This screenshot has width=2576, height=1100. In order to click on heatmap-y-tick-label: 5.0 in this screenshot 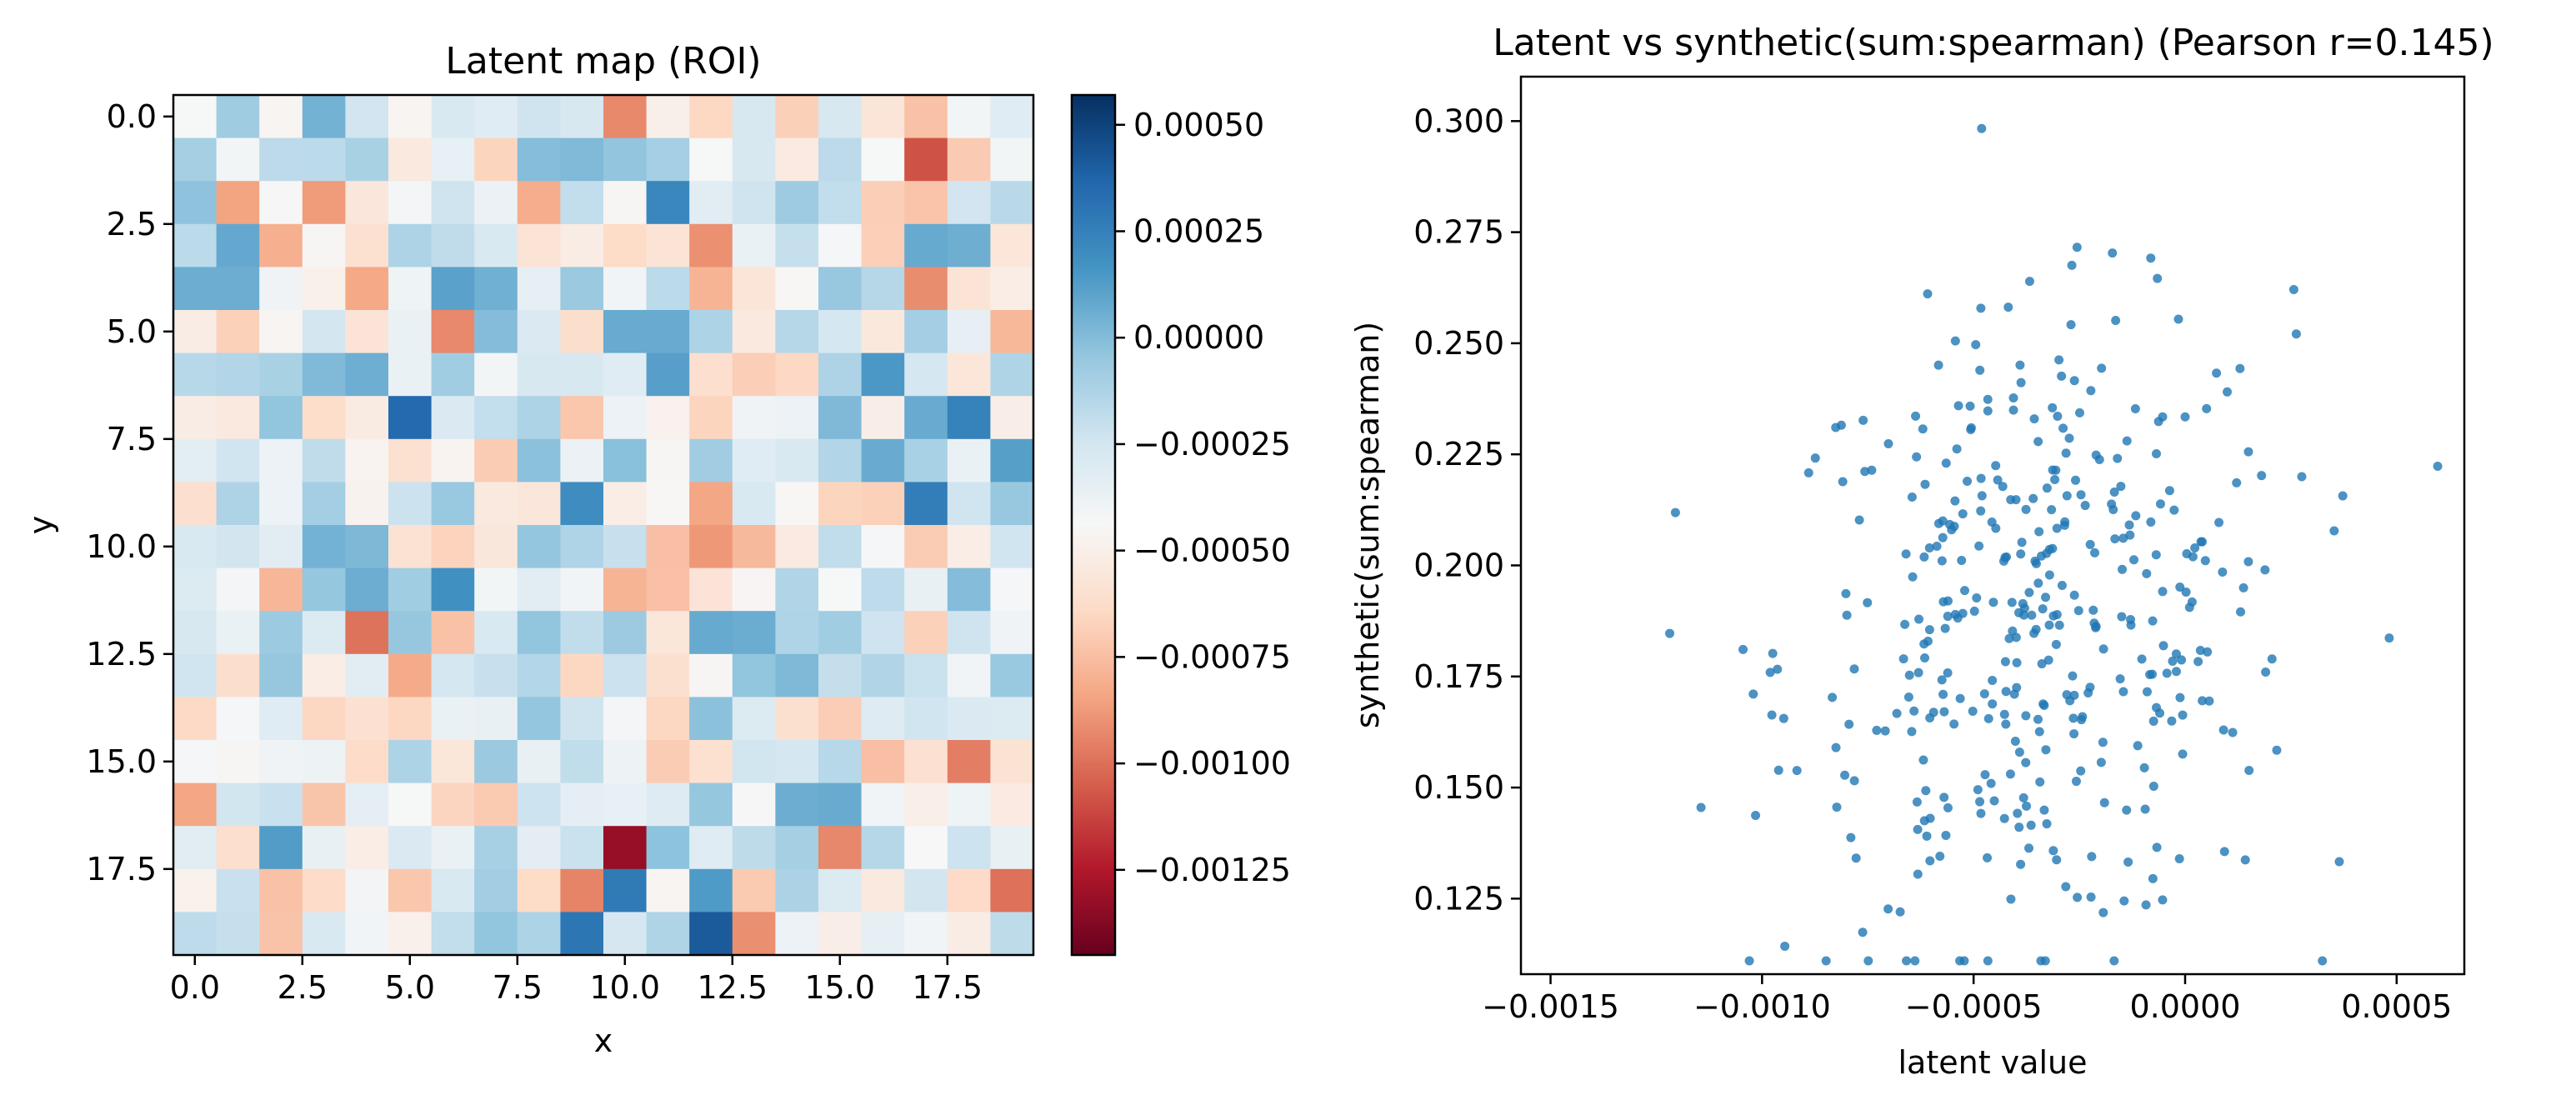, I will do `click(132, 331)`.